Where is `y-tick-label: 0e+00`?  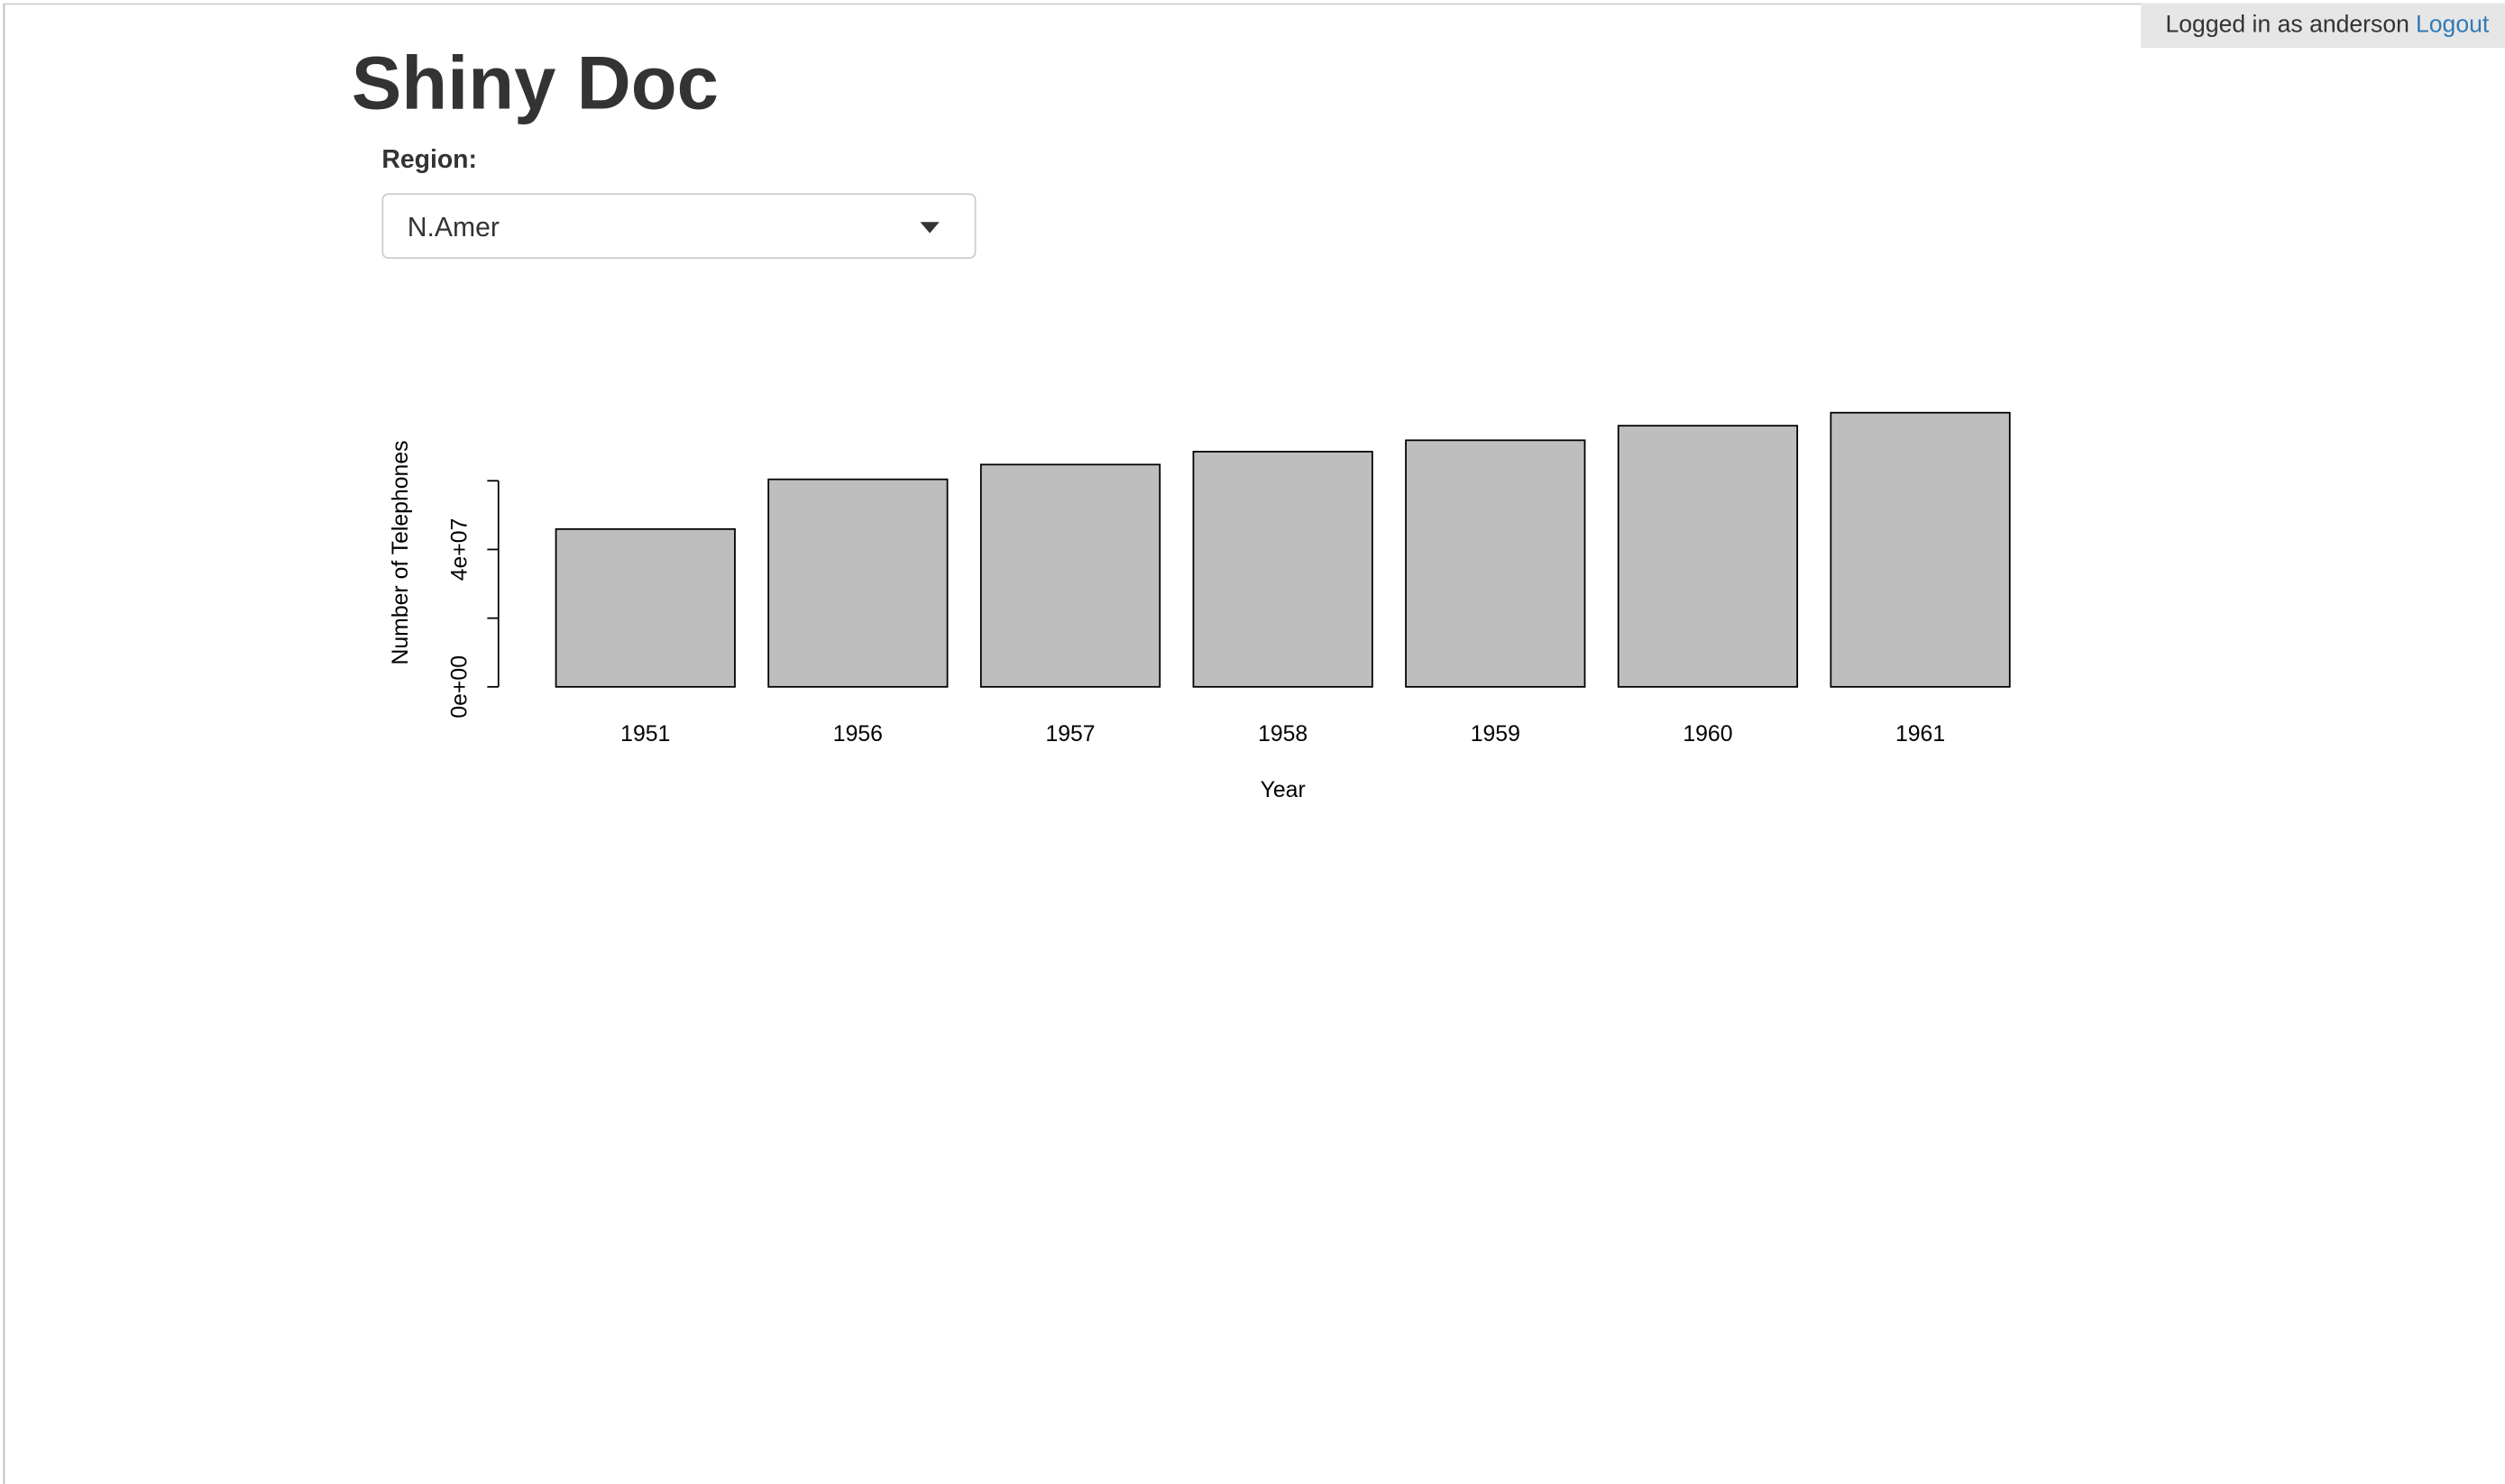 y-tick-label: 0e+00 is located at coordinates (460, 687).